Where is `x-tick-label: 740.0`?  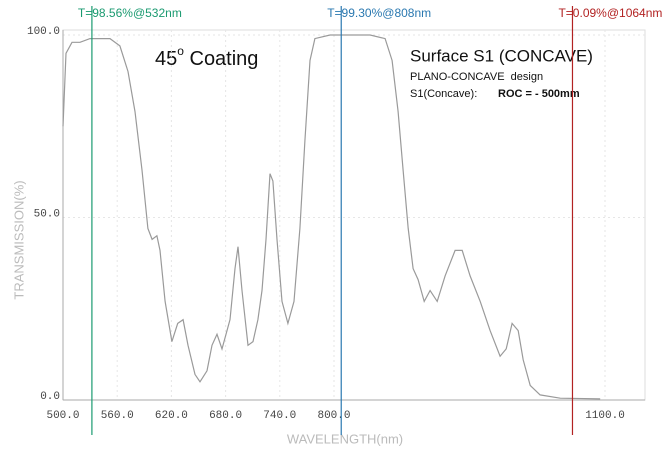
x-tick-label: 740.0 is located at coordinates (279, 416).